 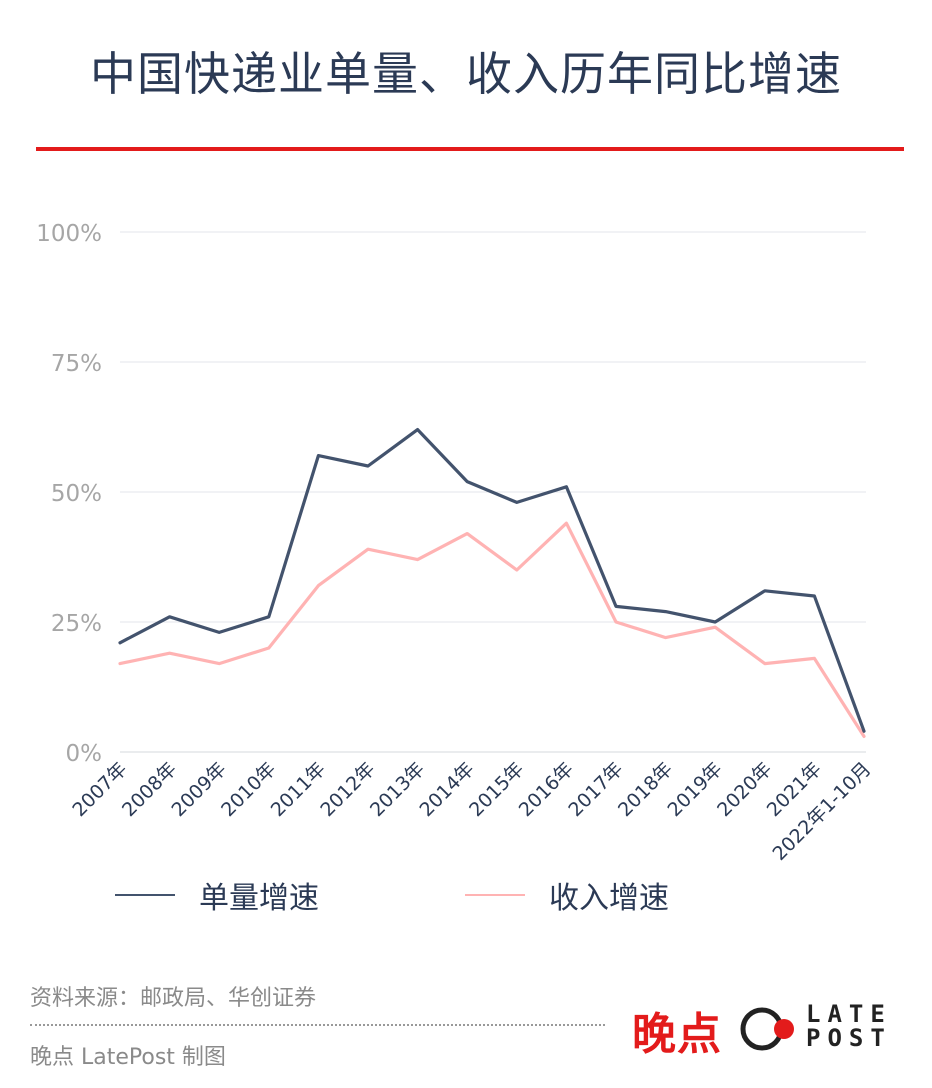 What do you see at coordinates (76, 494) in the screenshot?
I see `y-tick-label: 50%` at bounding box center [76, 494].